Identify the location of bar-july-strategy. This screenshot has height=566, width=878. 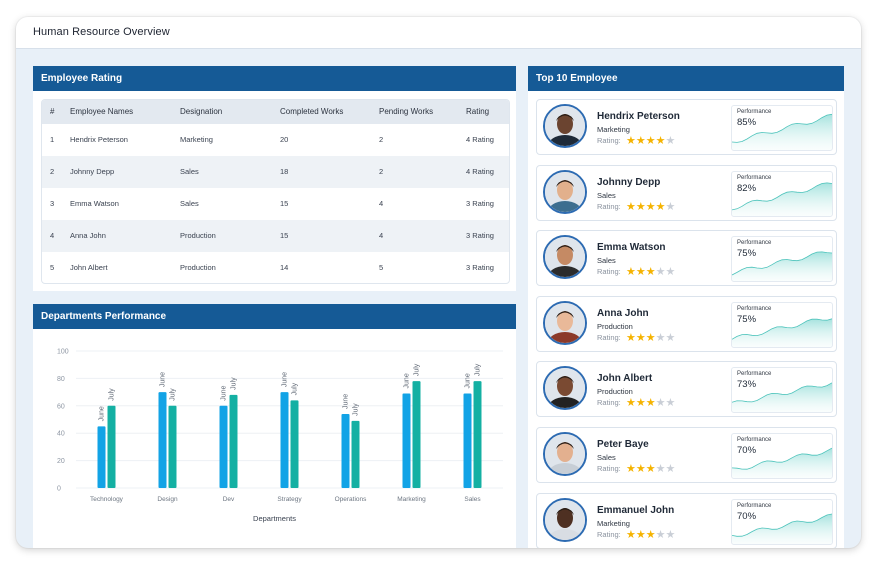
(294, 444).